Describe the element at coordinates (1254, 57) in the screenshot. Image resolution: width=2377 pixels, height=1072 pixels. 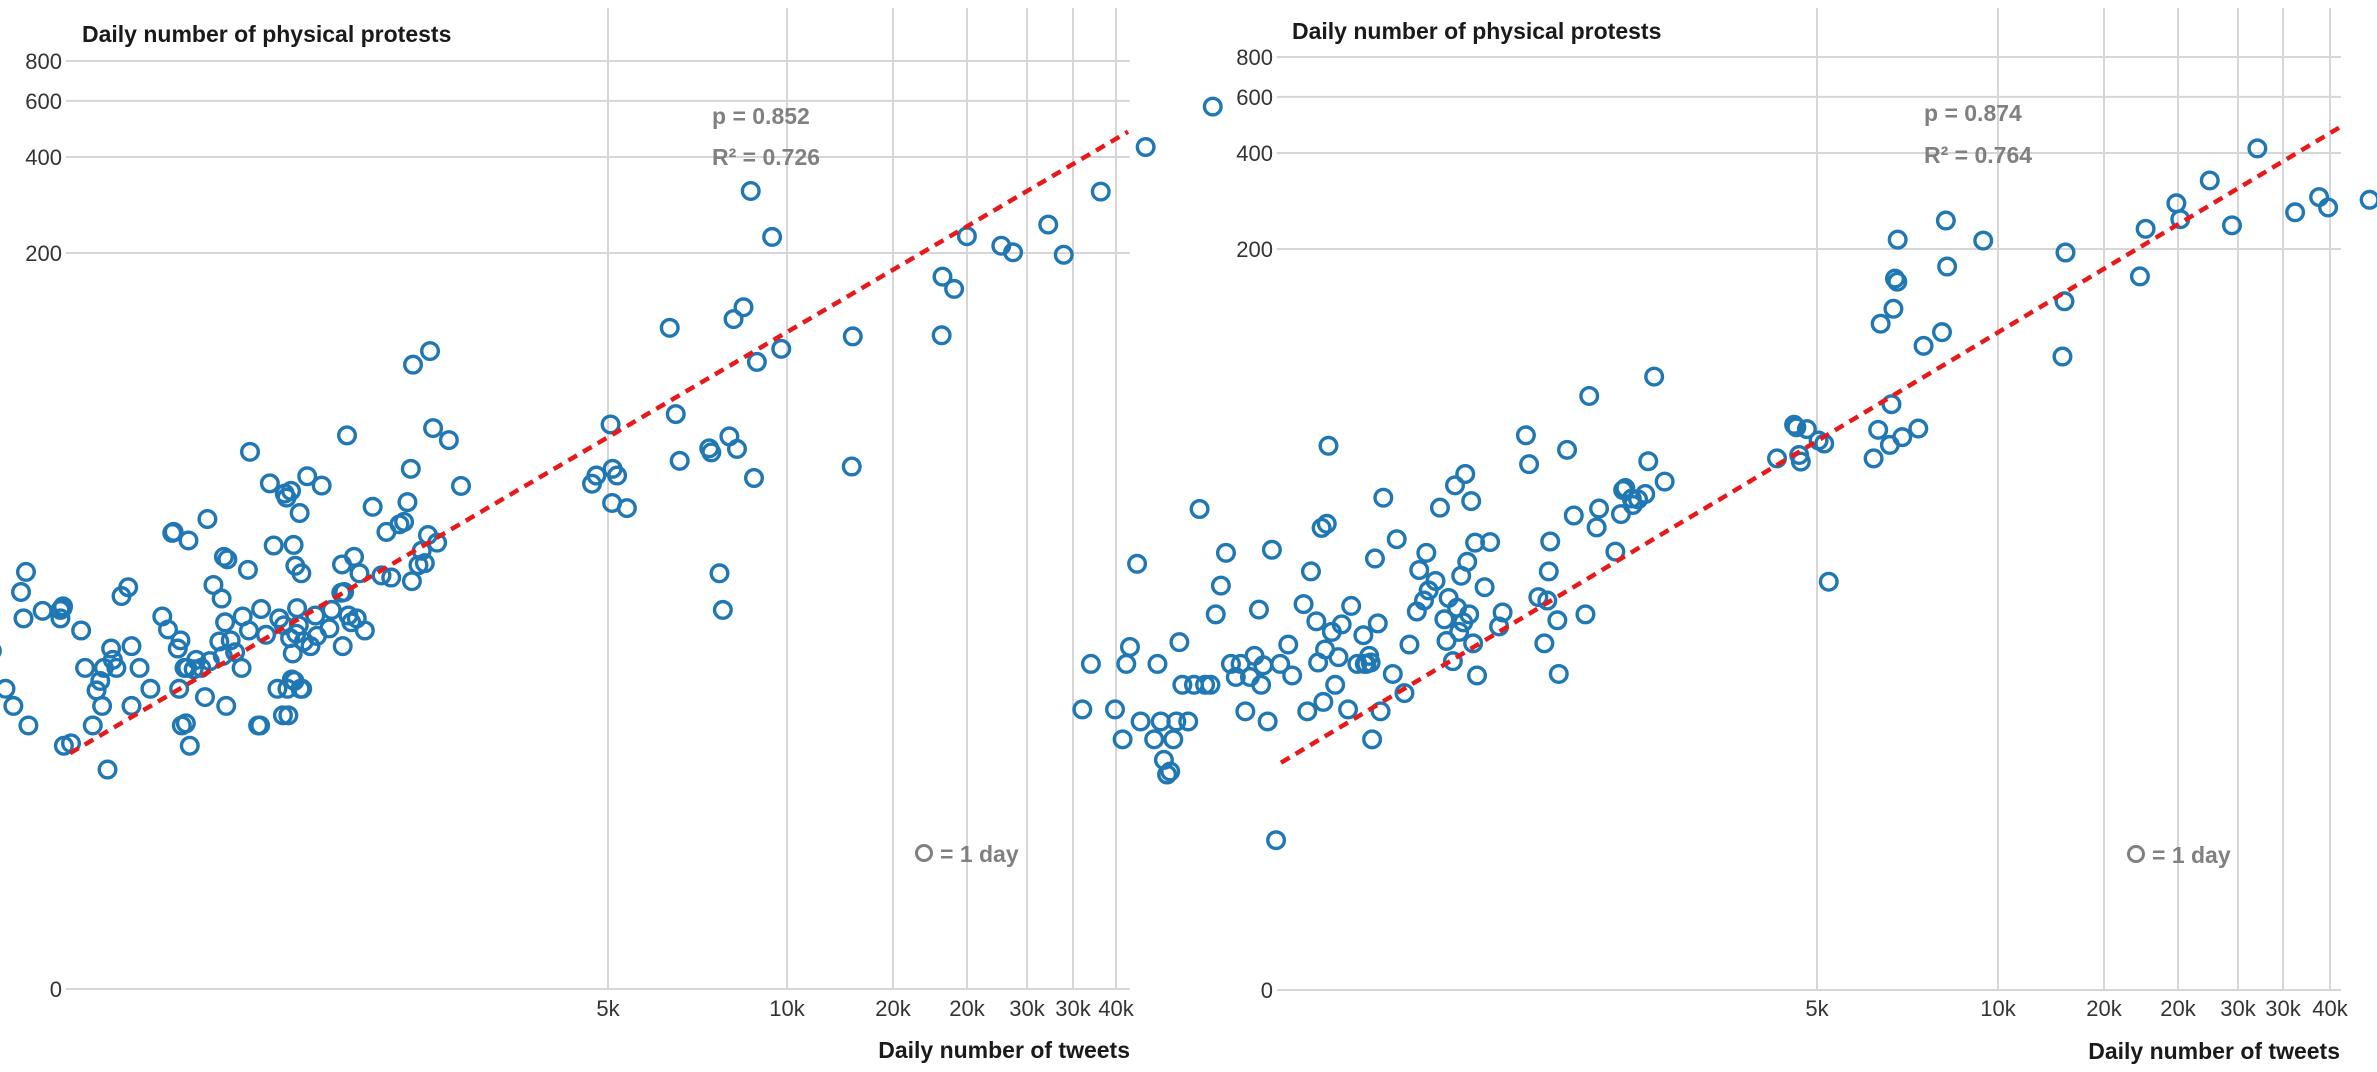
I see `y-tick-label-800: 800` at that location.